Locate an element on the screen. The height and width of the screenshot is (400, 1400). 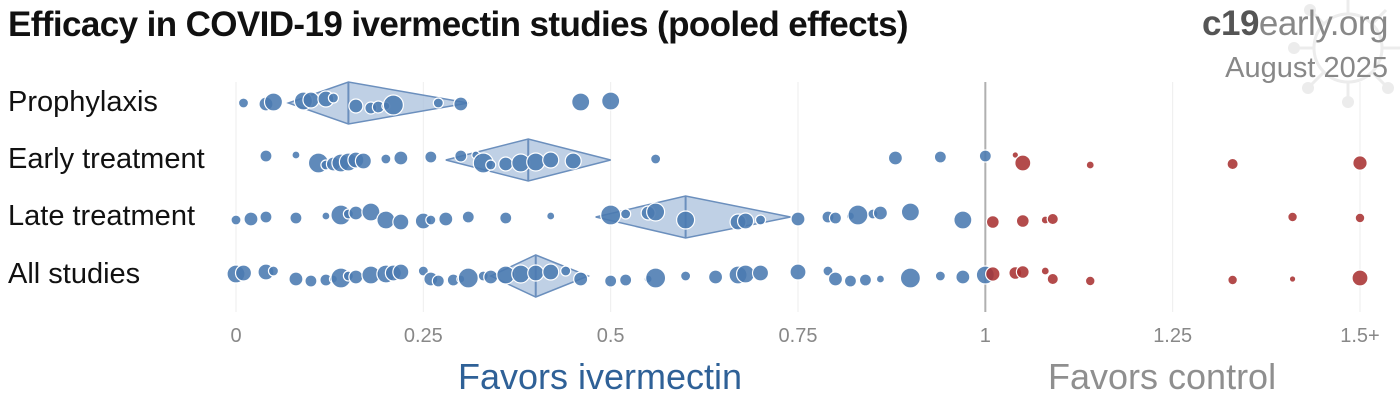
x-tick-label: 1 is located at coordinates (985, 336).